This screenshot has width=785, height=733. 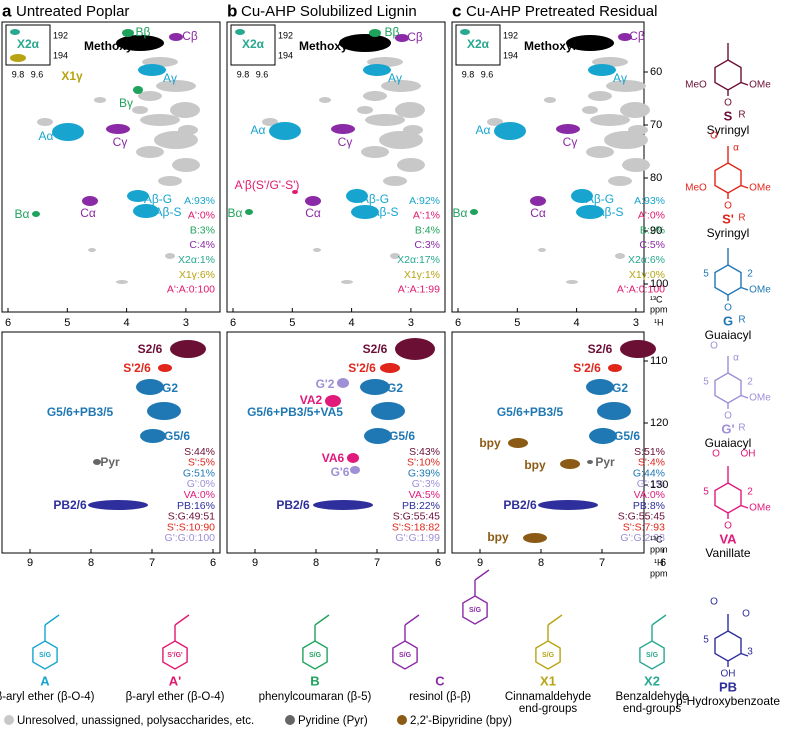 I want to click on peak-label: Cα, so click(x=538, y=213).